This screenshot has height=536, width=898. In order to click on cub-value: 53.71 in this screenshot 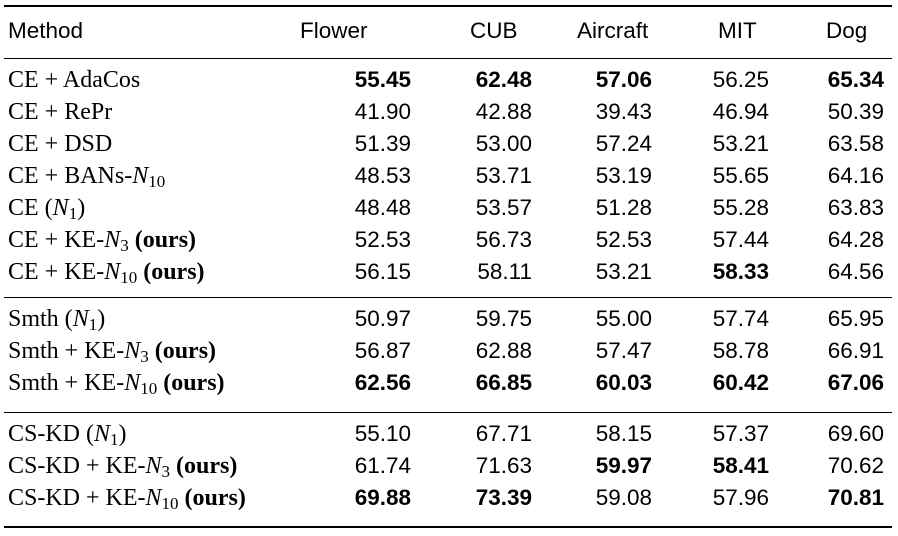, I will do `click(503, 175)`.